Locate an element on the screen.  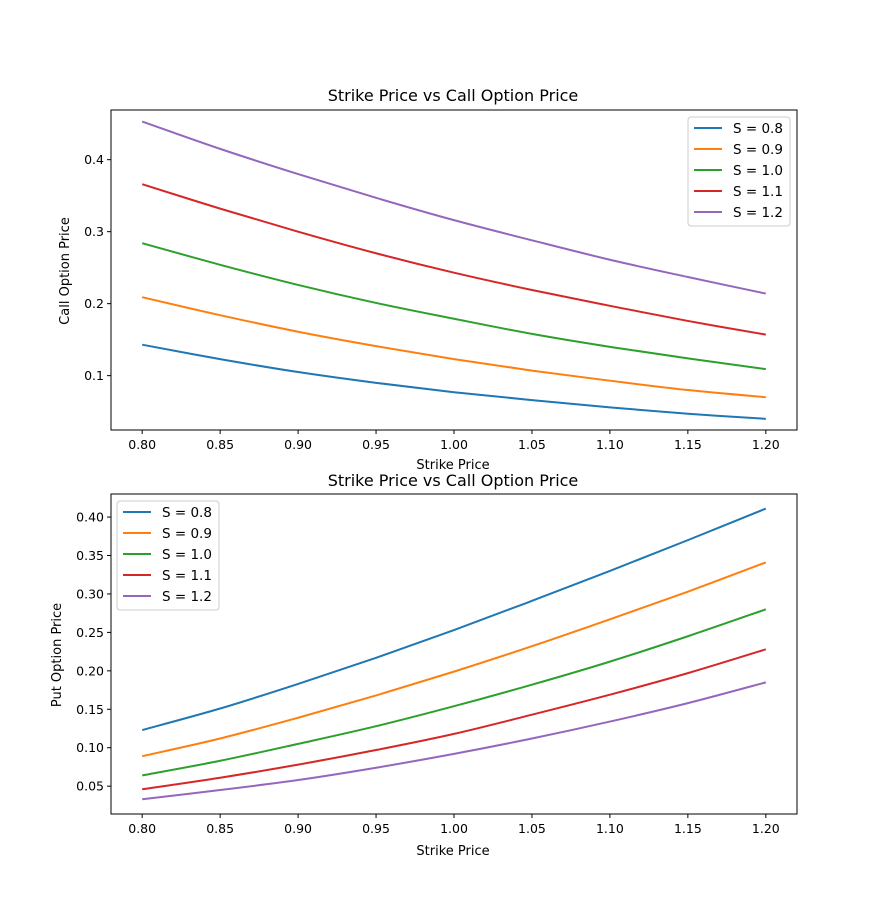
y-tick-label: 0.15 is located at coordinates (90, 709).